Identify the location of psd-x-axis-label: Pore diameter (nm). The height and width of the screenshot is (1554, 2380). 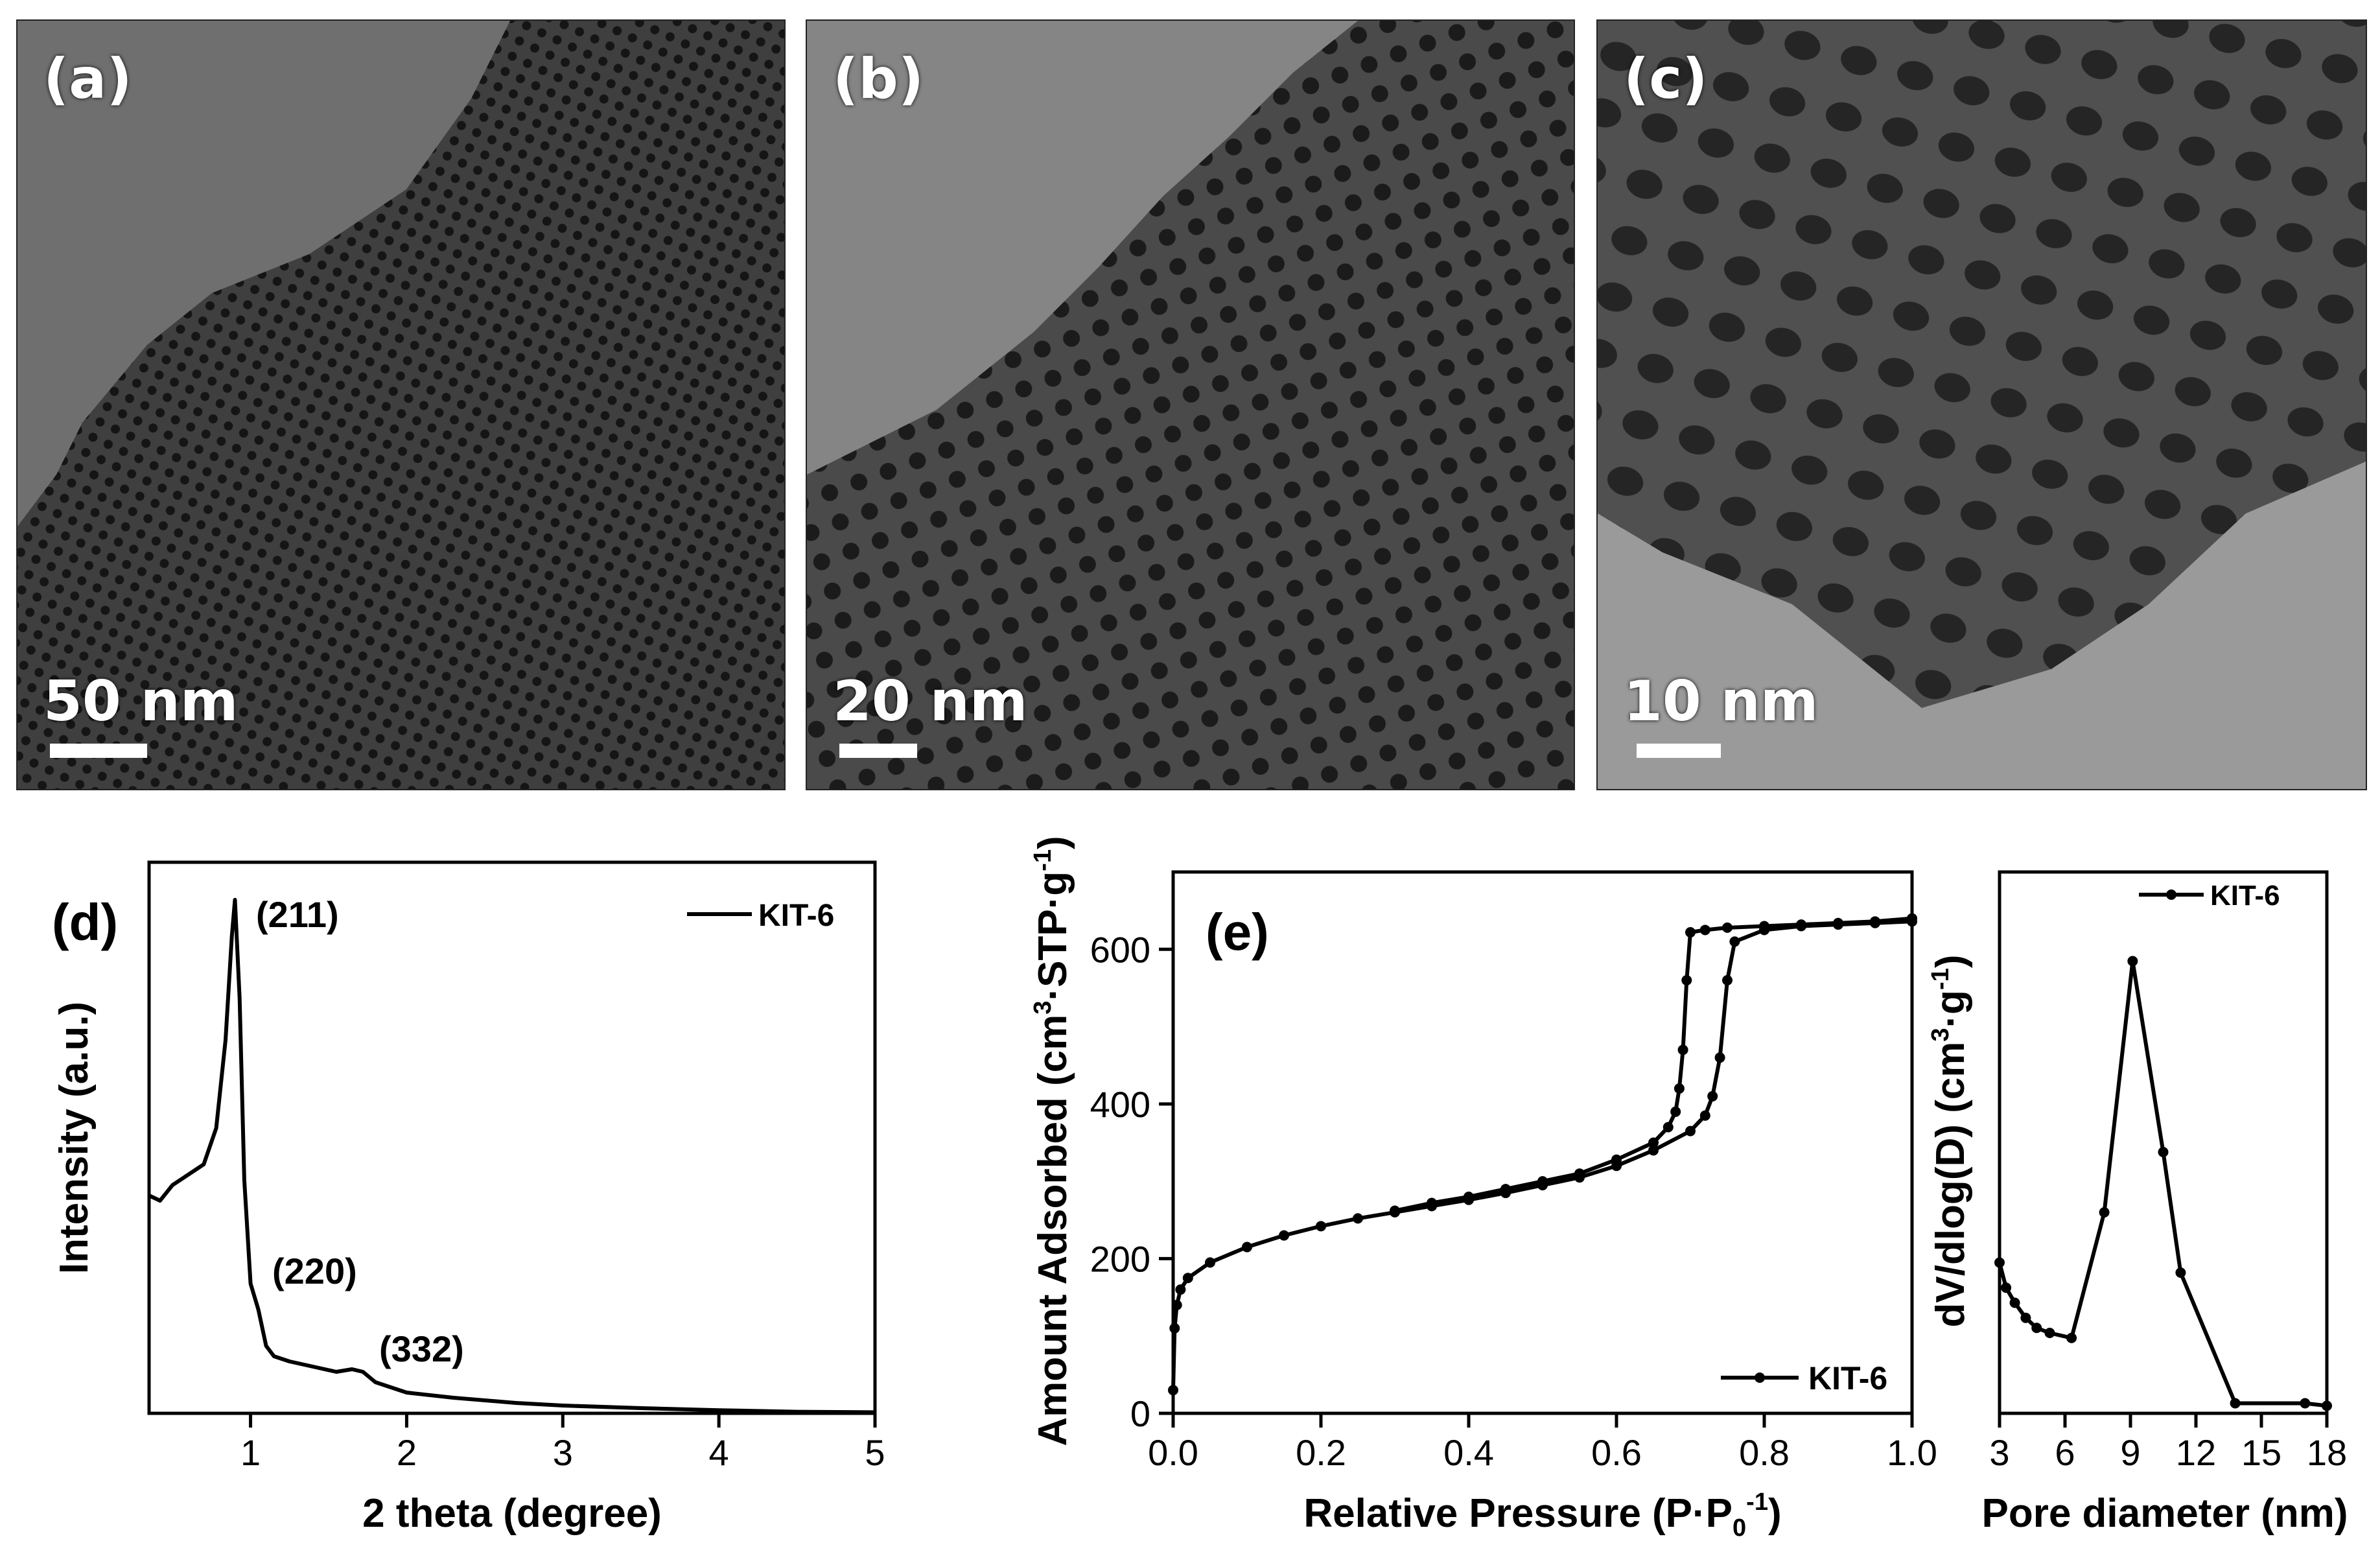
(2164, 1513).